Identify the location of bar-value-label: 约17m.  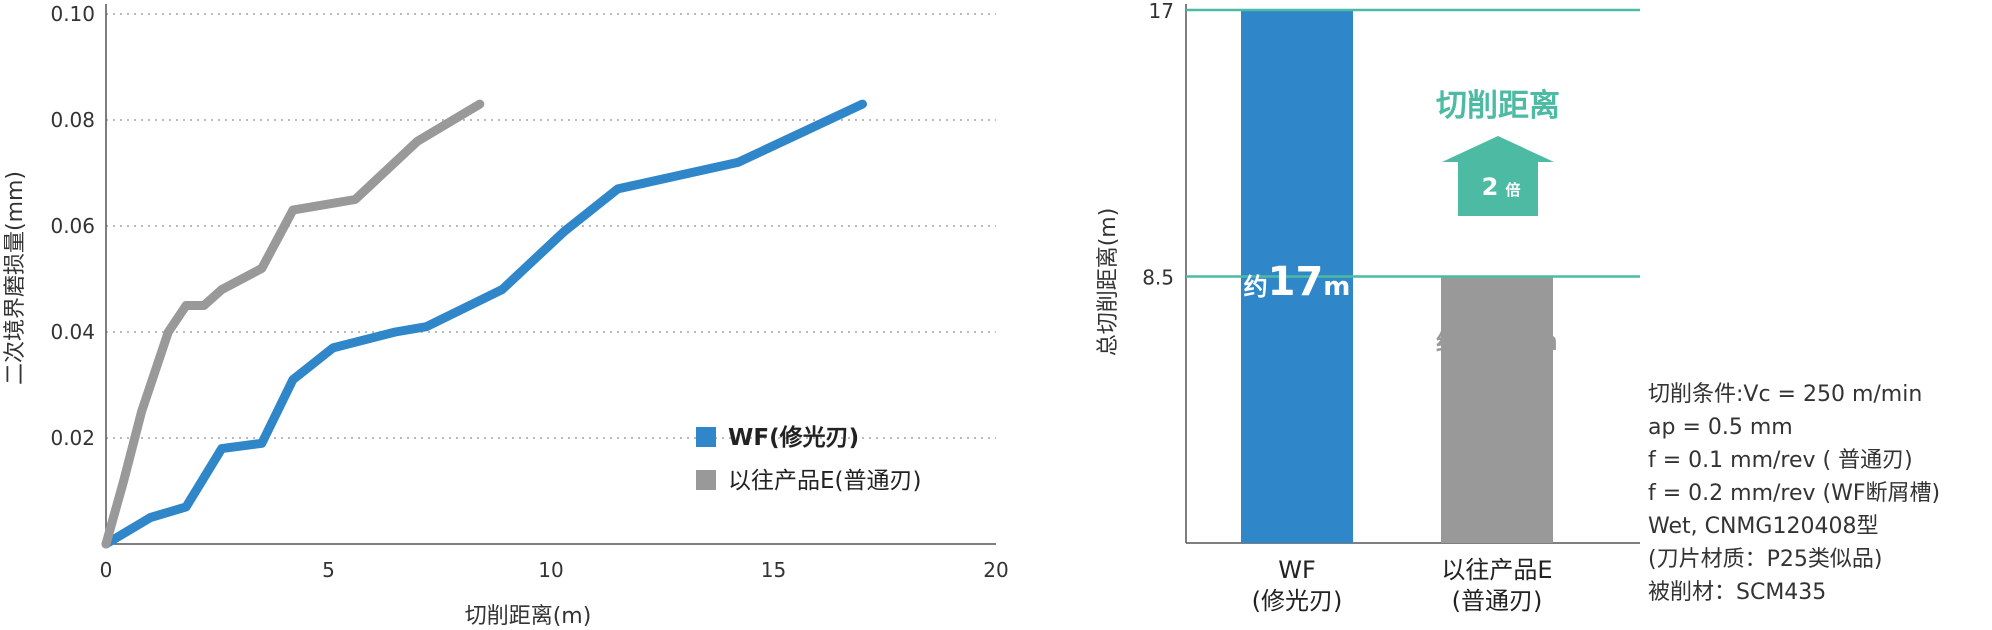
(1297, 282).